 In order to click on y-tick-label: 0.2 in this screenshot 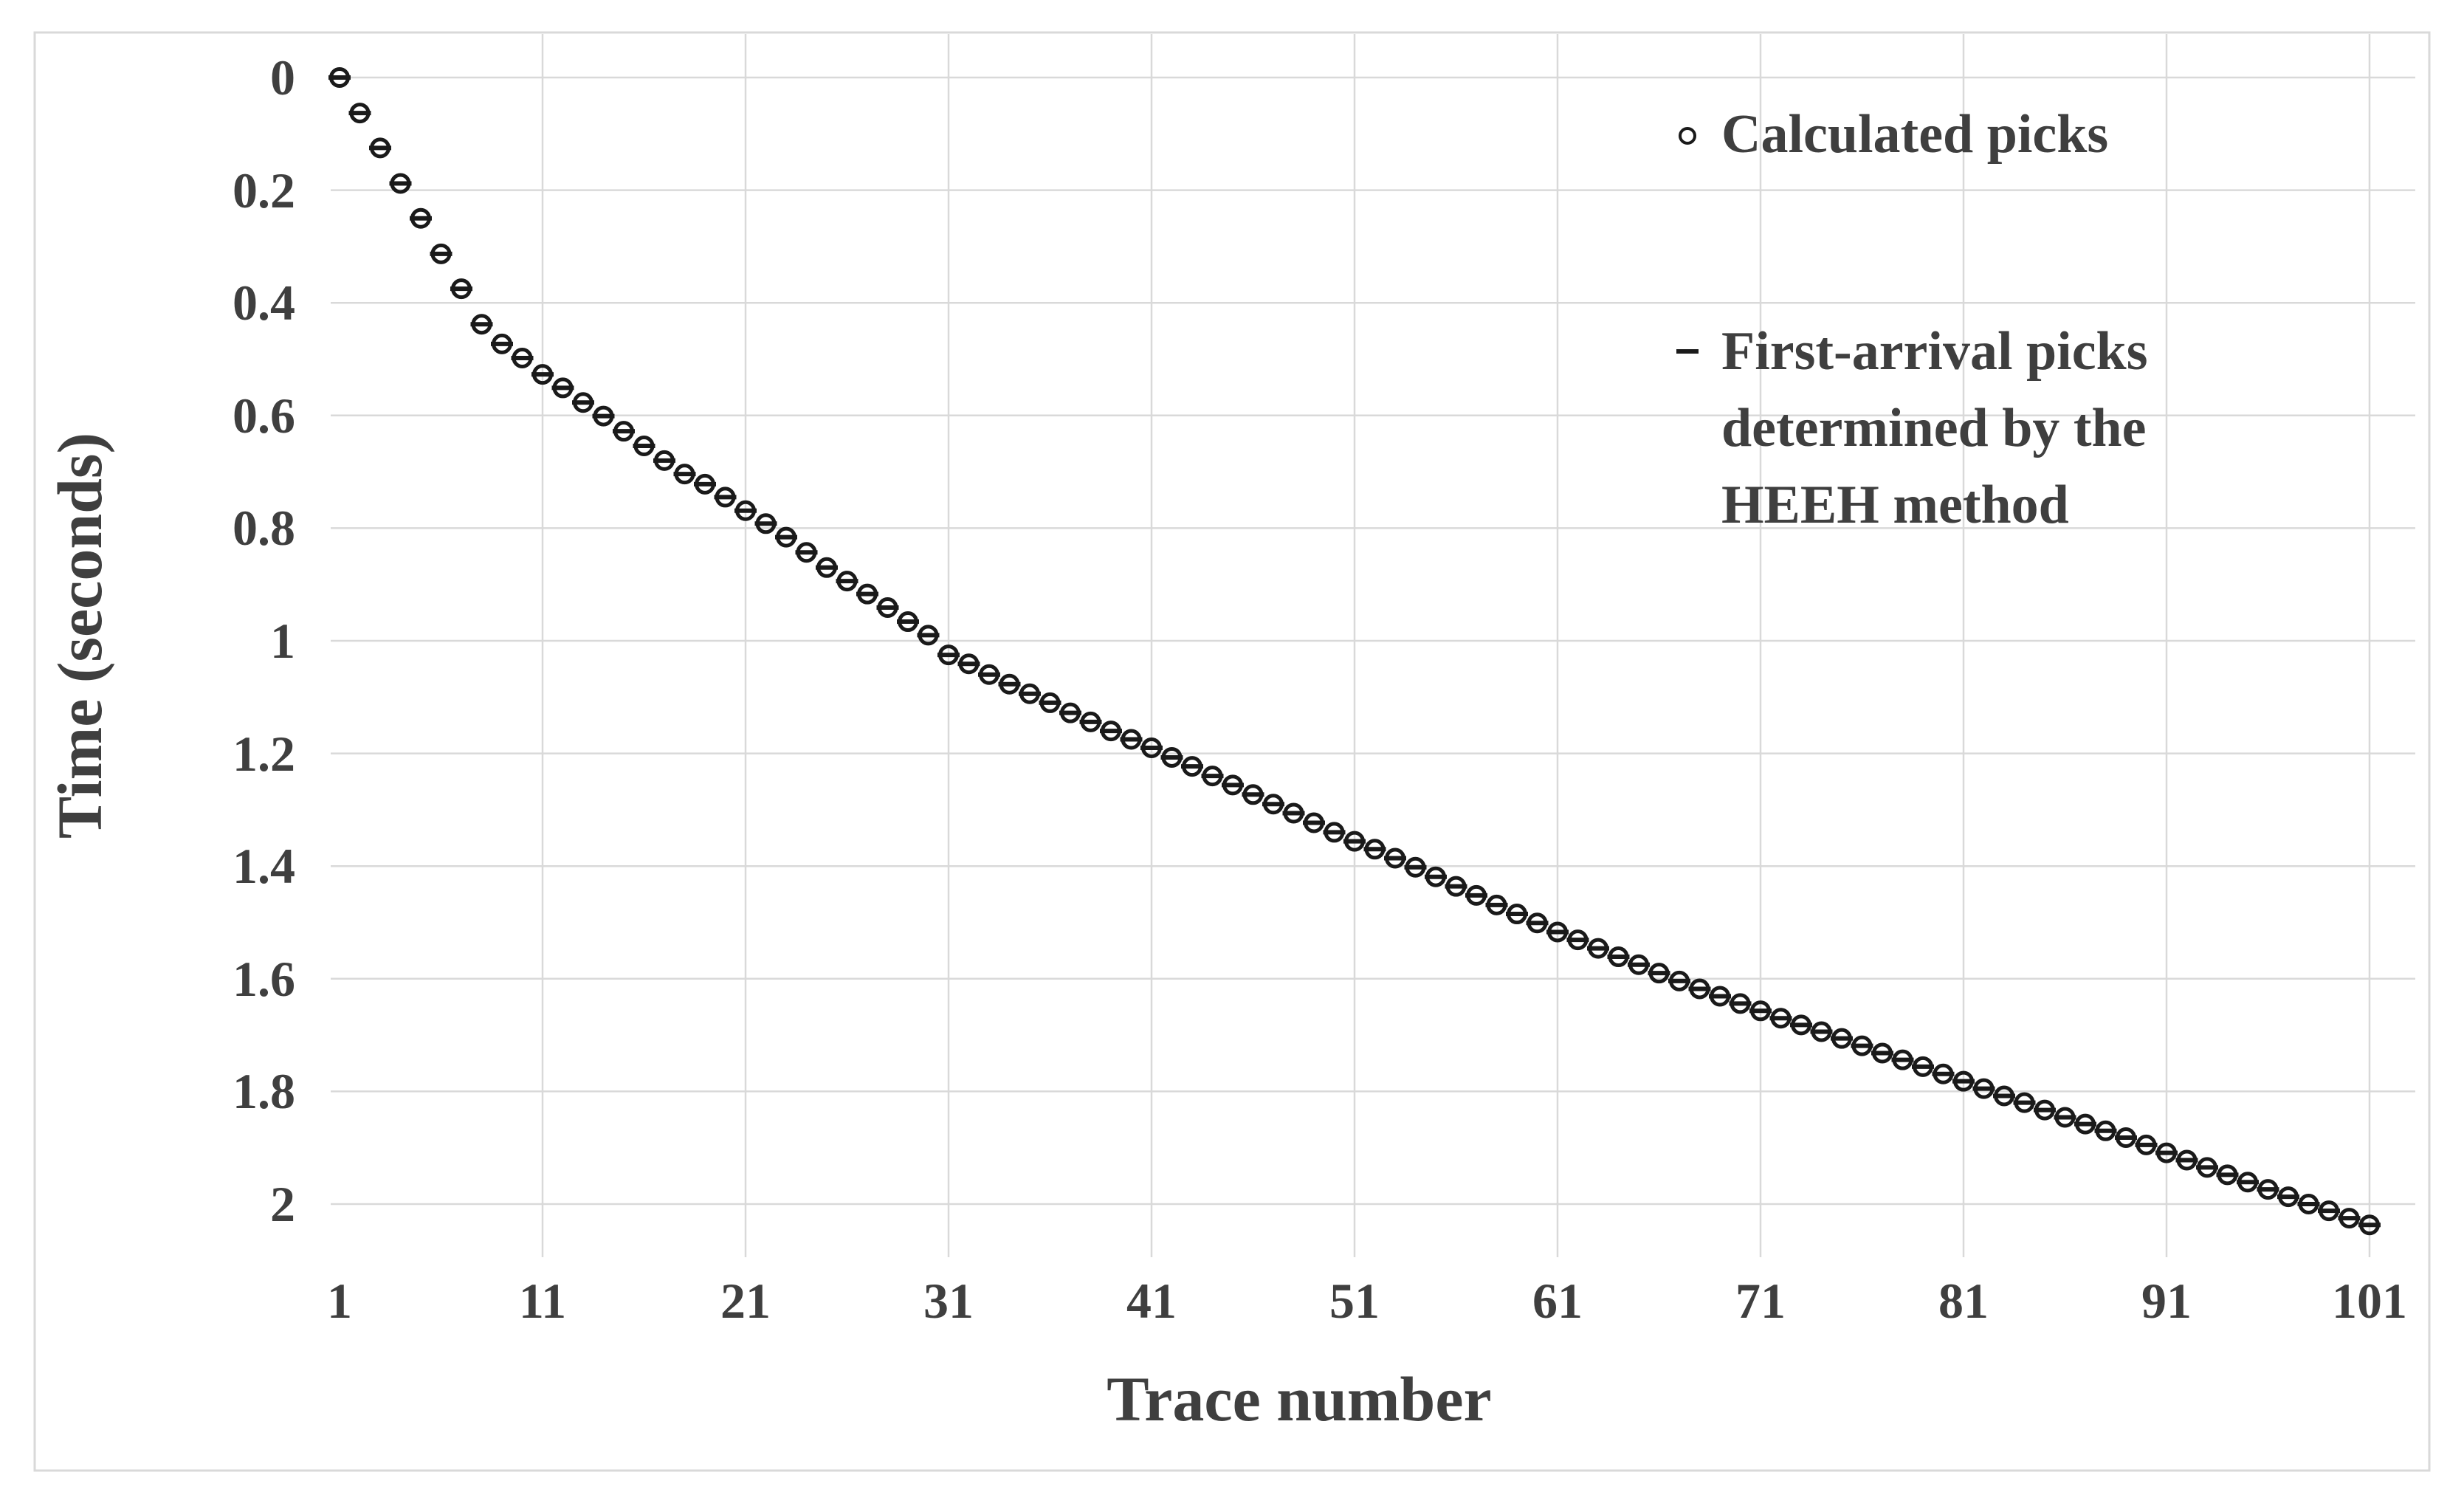, I will do `click(264, 190)`.